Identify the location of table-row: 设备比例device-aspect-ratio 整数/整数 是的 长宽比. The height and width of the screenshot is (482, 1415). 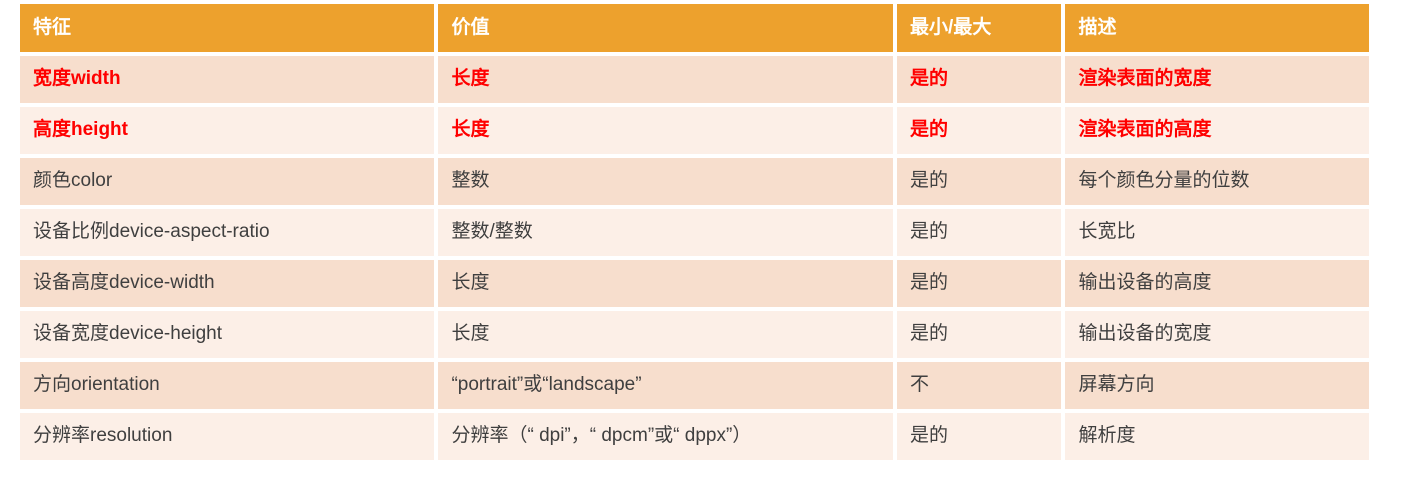
(694, 232).